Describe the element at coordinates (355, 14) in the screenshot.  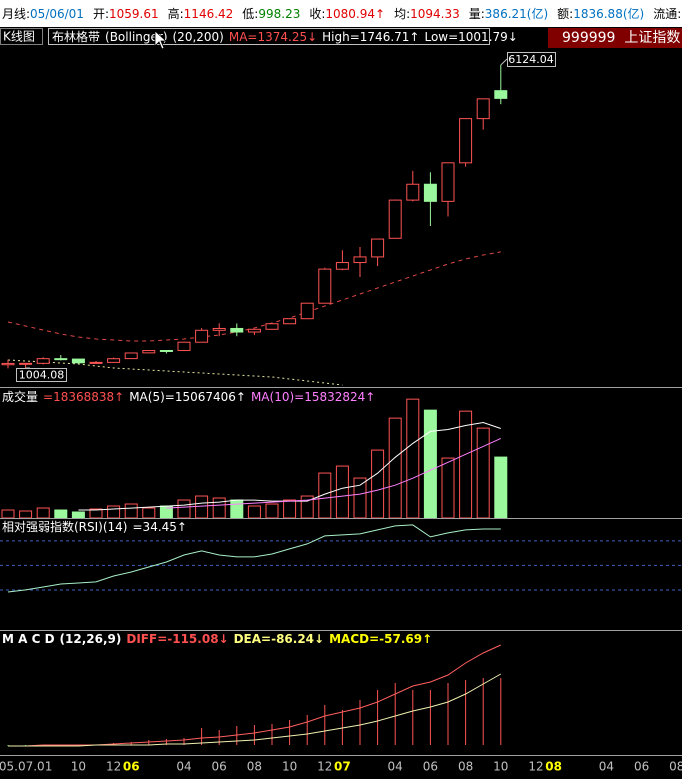
I see `field: 1080.94↑` at that location.